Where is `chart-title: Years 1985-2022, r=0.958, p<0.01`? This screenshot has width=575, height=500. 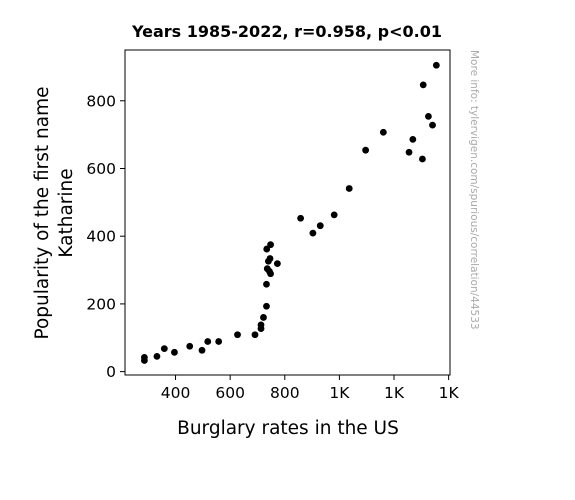 chart-title: Years 1985-2022, r=0.958, p<0.01 is located at coordinates (286, 31).